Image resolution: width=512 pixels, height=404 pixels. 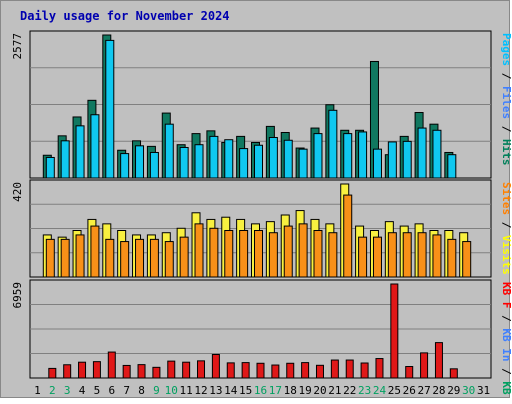 What do you see at coordinates (17, 295) in the screenshot?
I see `y-max-label: 6959` at bounding box center [17, 295].